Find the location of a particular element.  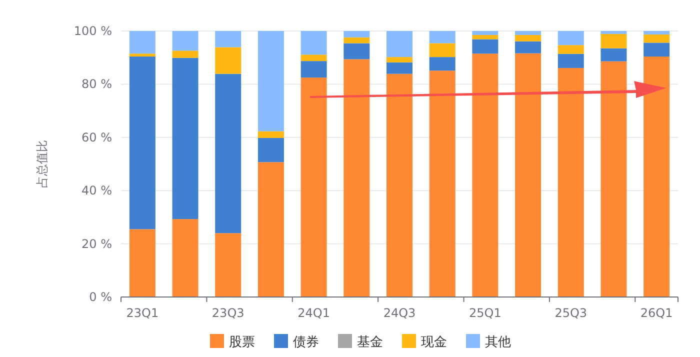

y-axis-title: 占总值比 is located at coordinates (42, 164).